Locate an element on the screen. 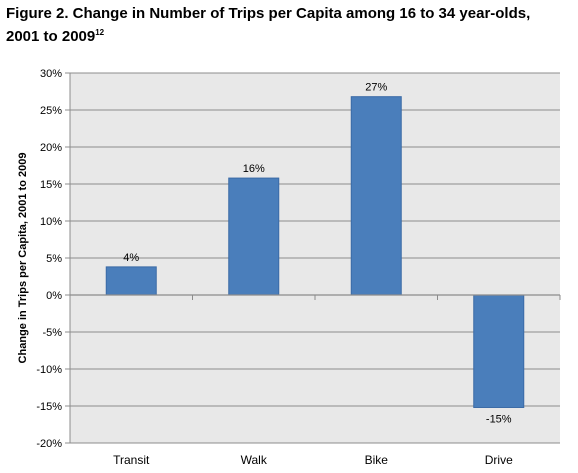 The width and height of the screenshot is (578, 473). y-tick-label: 10% is located at coordinates (51, 222).